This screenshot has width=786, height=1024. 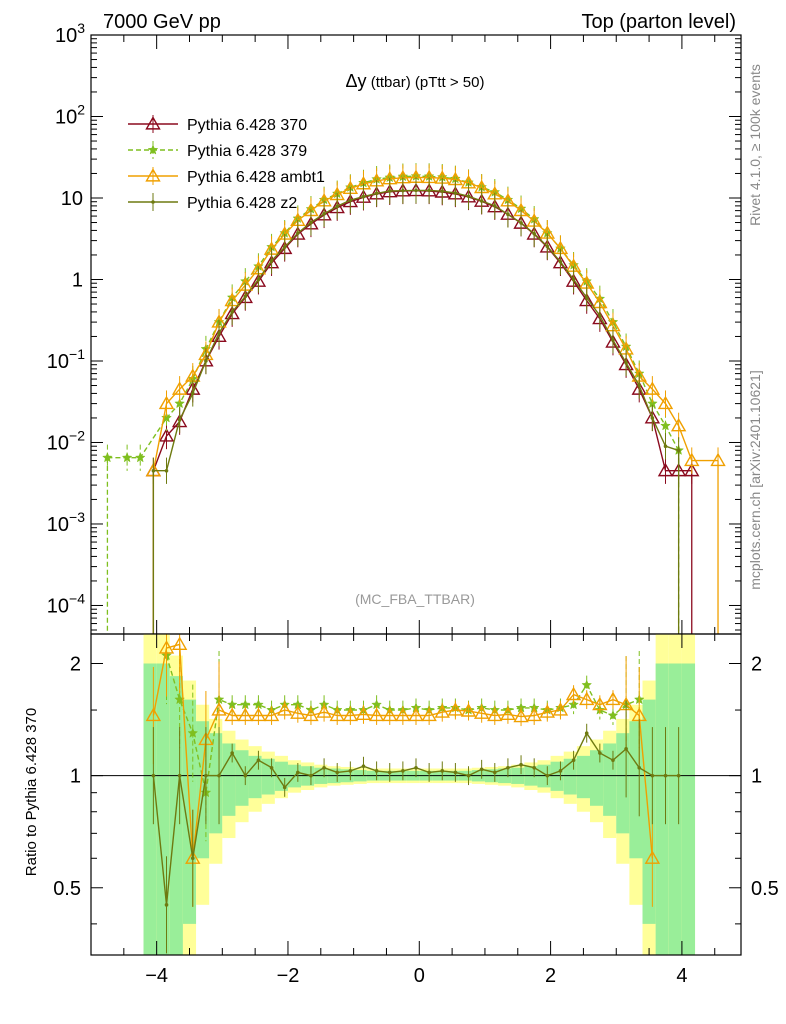 I want to click on y-tick-label: 10³, so click(x=70, y=33).